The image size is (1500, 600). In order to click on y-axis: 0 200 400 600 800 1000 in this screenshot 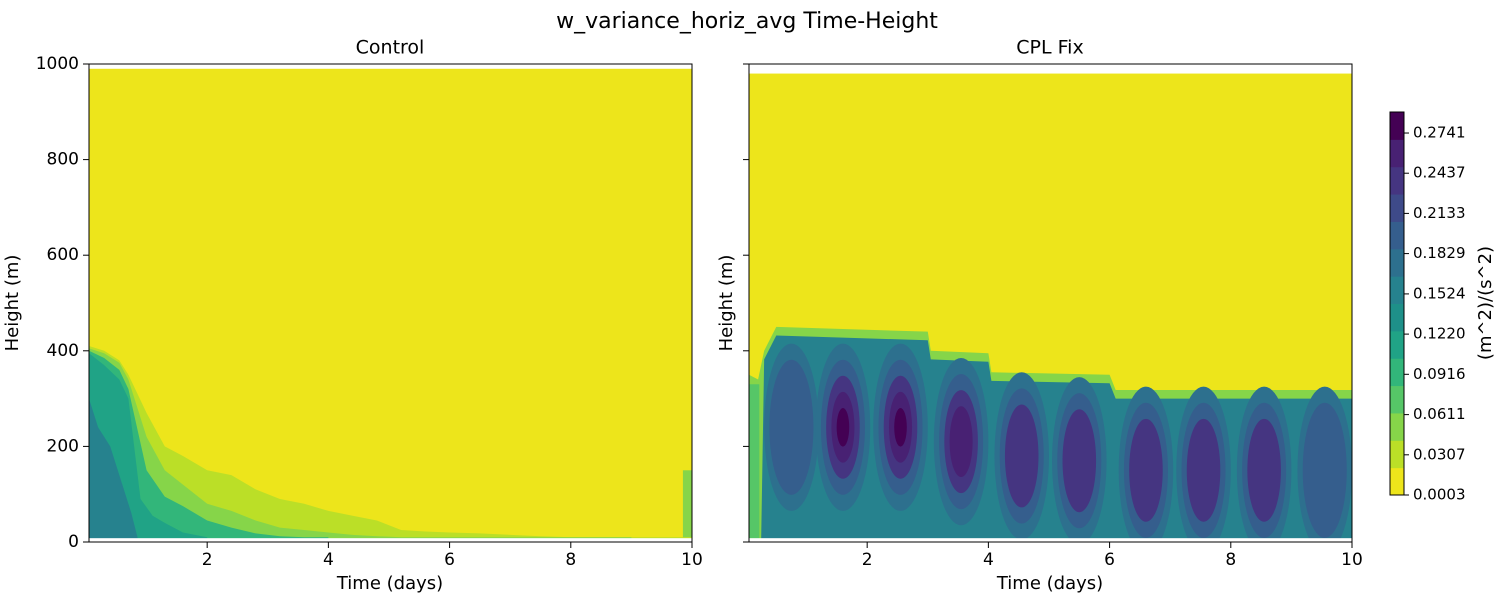, I will do `click(62, 303)`.